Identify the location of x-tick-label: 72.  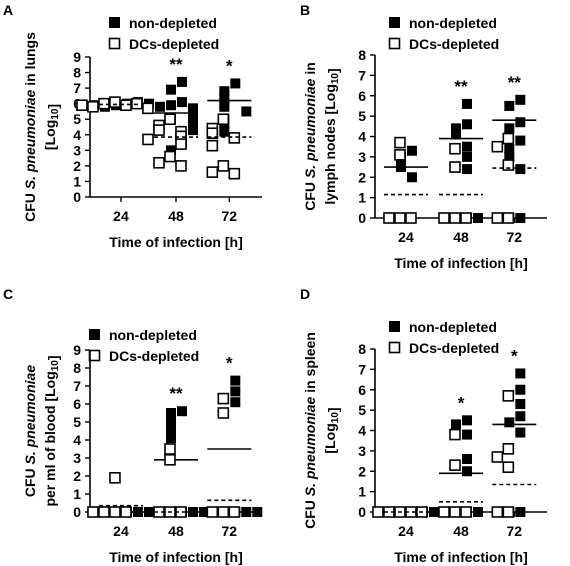
(230, 216).